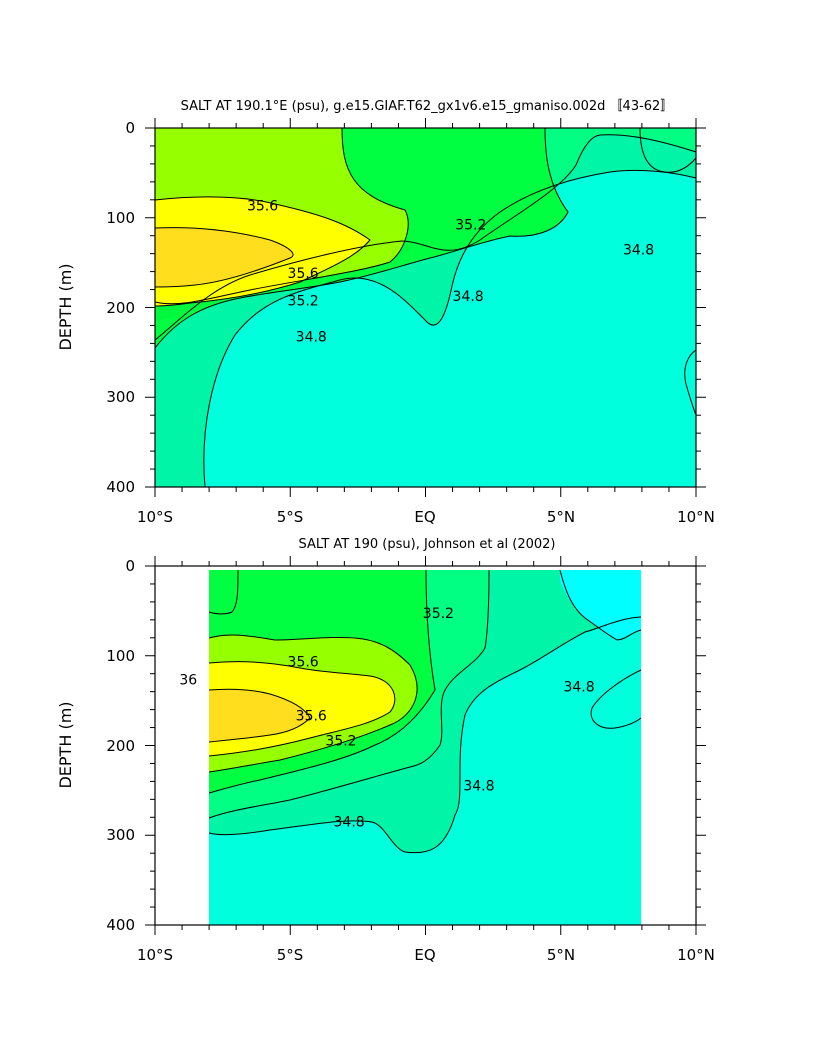  Describe the element at coordinates (65, 744) in the screenshot. I see `panel-bottom-ylabel: DEPTH (m)` at that location.